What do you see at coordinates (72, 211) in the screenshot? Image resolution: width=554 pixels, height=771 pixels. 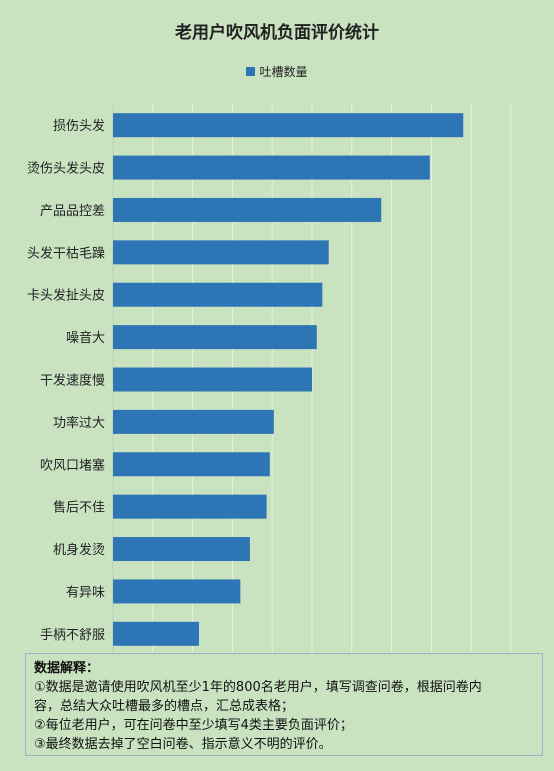 I see `category-label: 产品品控差` at bounding box center [72, 211].